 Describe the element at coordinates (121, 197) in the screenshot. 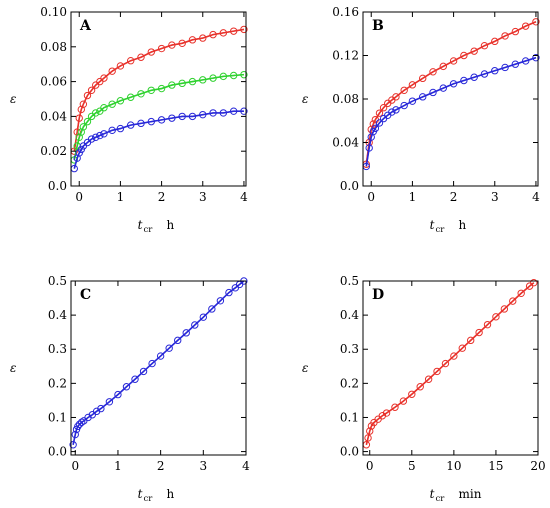

I see `x-tick-label: 1` at that location.